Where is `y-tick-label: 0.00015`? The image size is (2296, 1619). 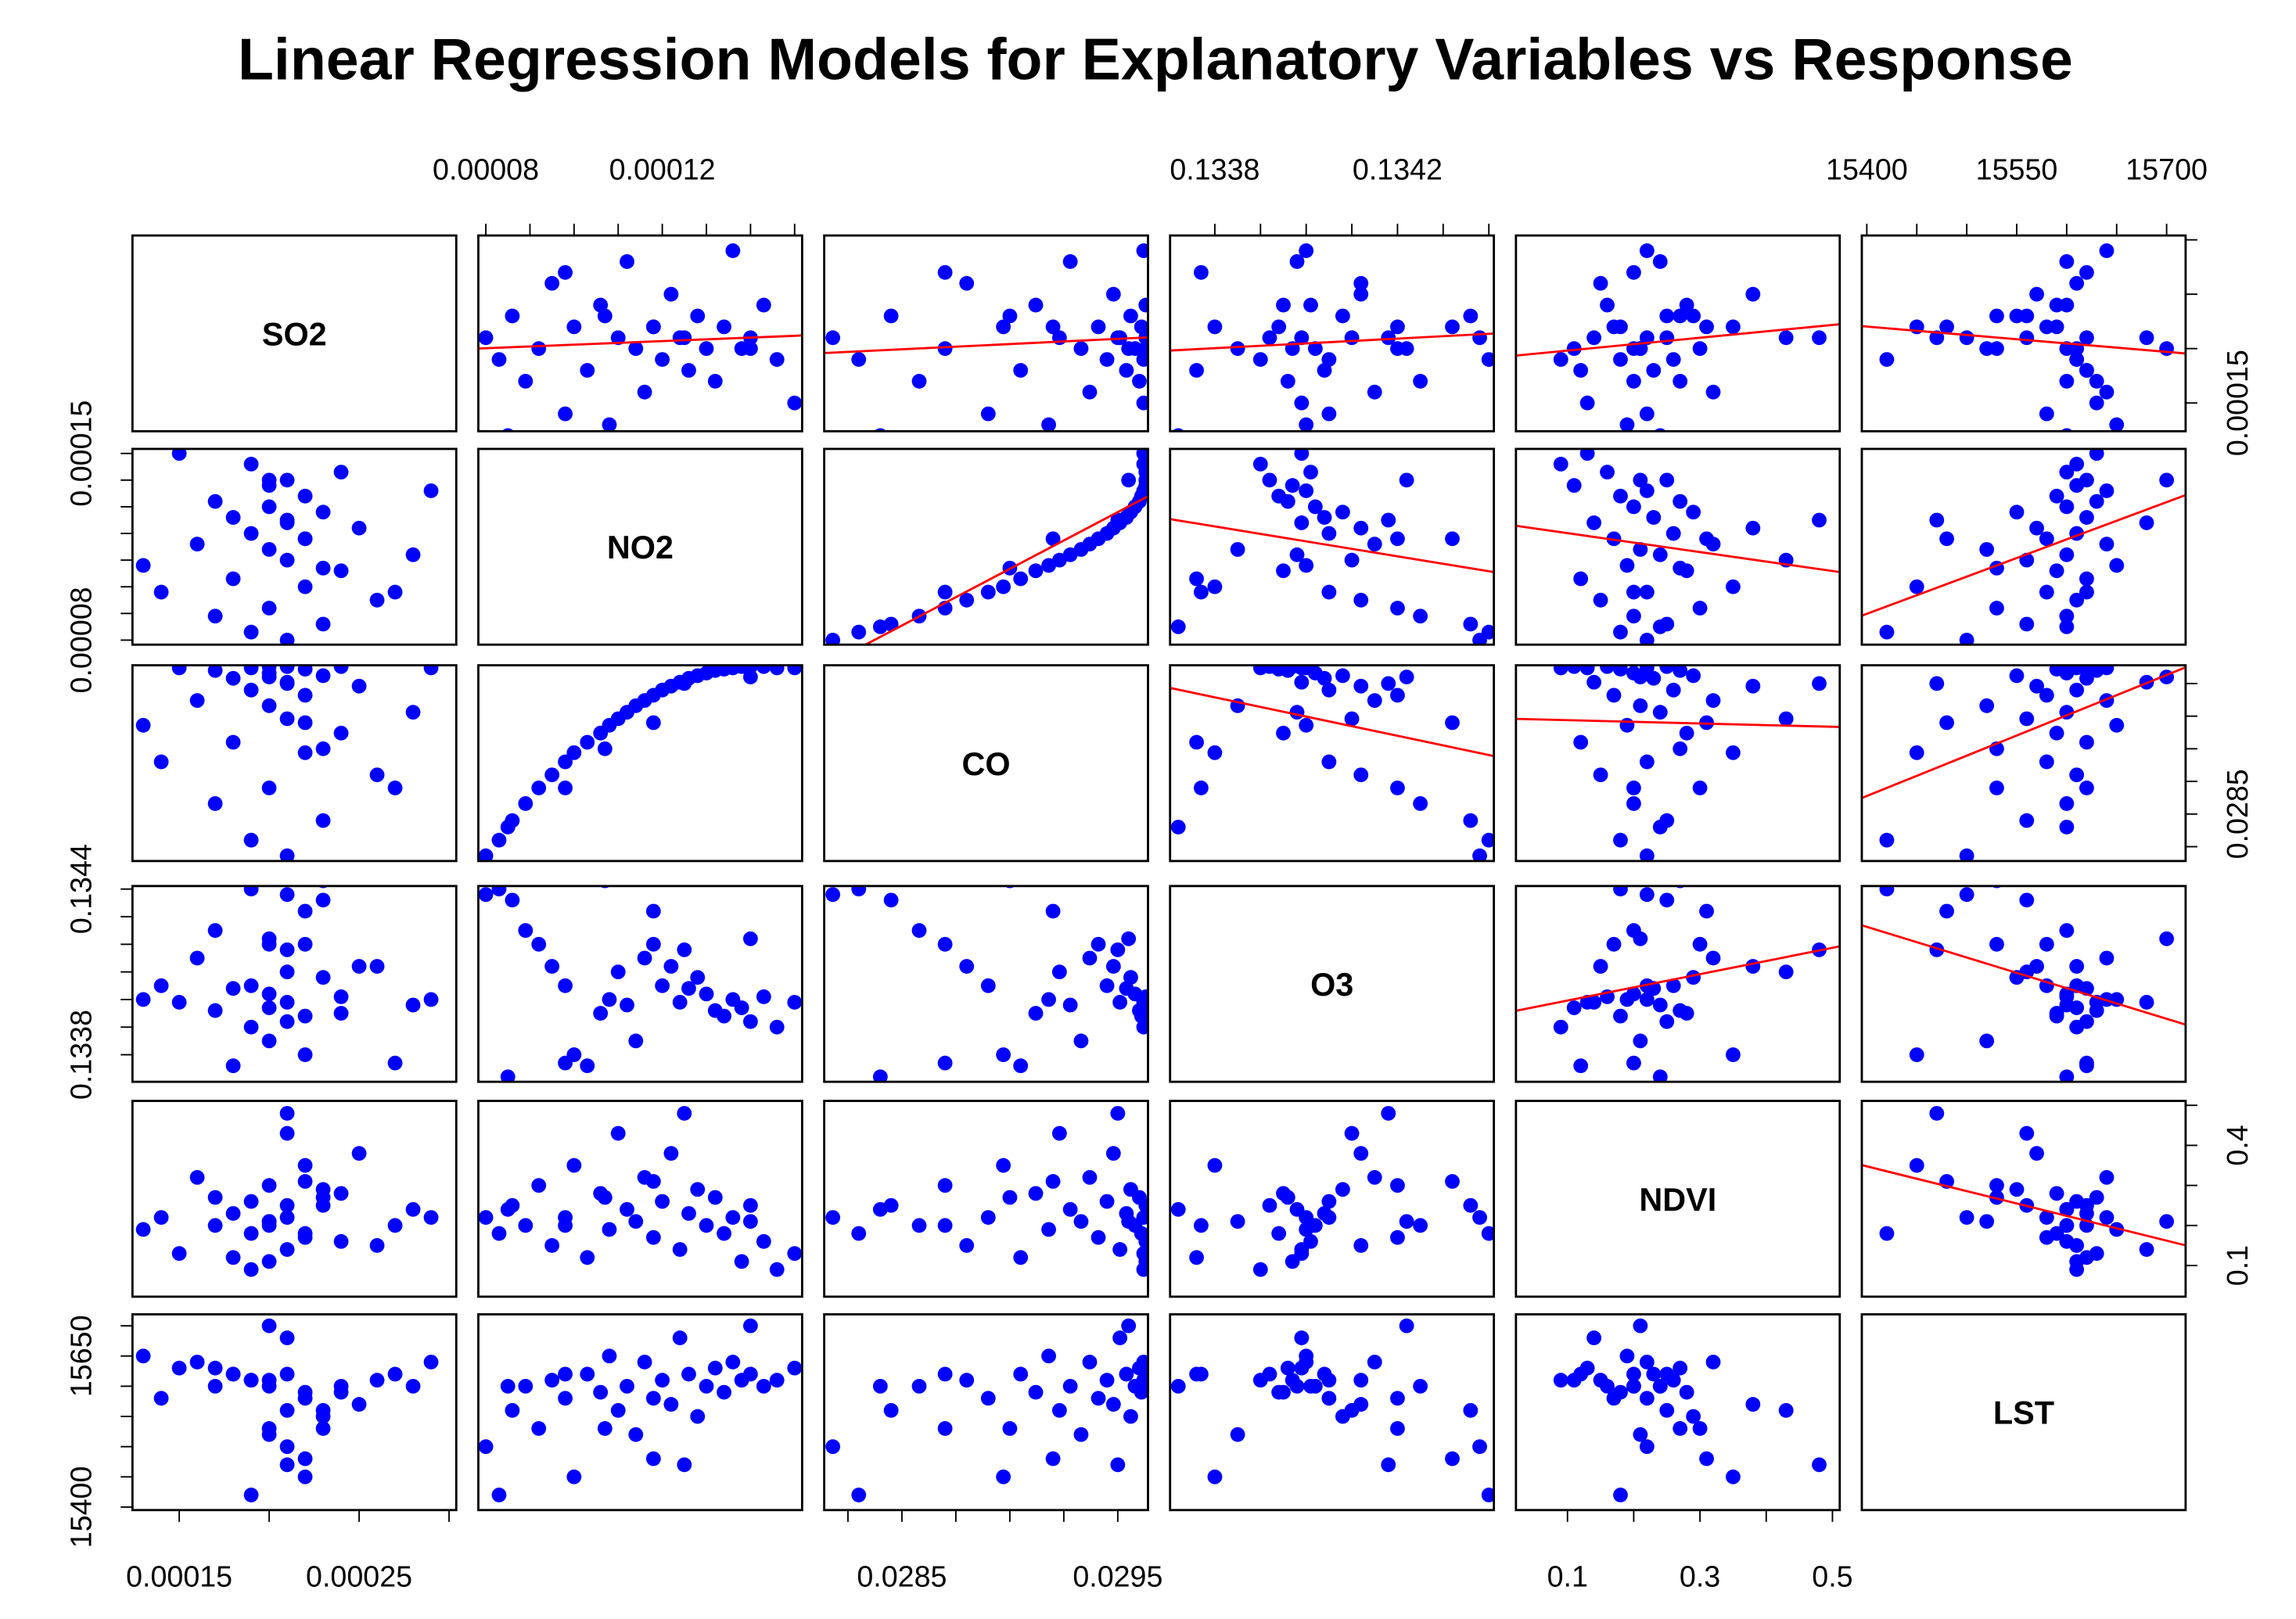 y-tick-label: 0.00015 is located at coordinates (82, 453).